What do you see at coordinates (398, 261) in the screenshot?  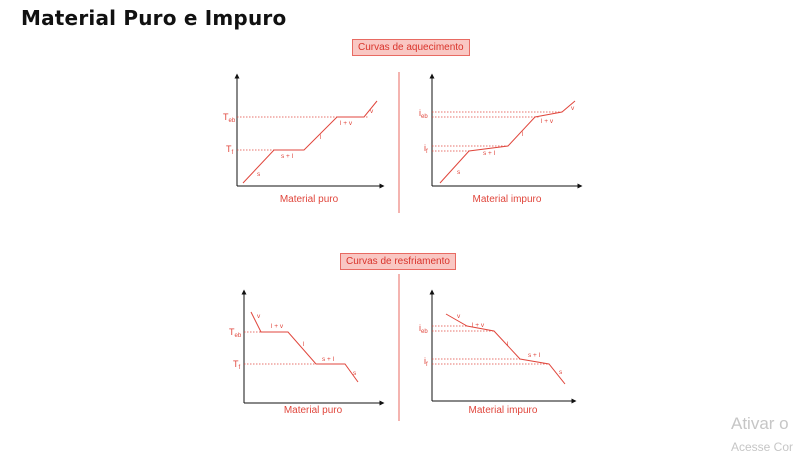 I see `cooling-curves-label: Curvas de resfriamento` at bounding box center [398, 261].